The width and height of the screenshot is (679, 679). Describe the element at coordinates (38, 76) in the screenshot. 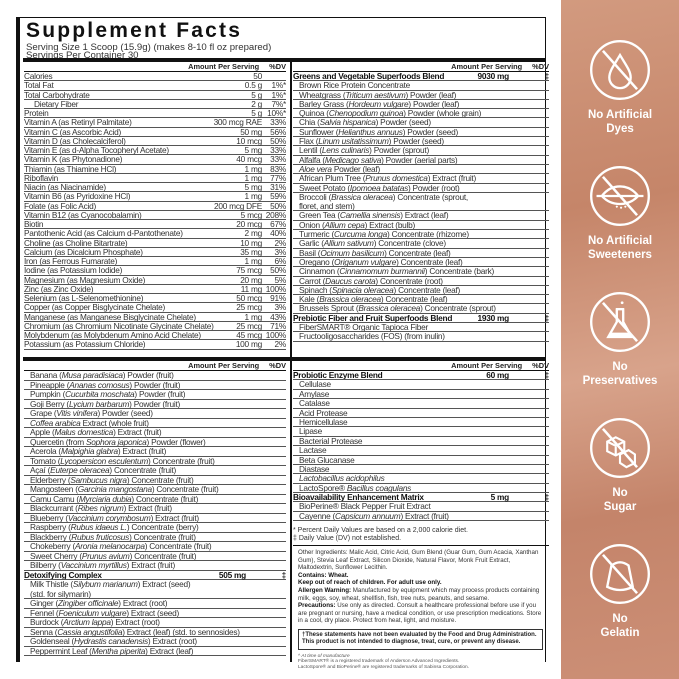

I see `name-text: Calories` at that location.